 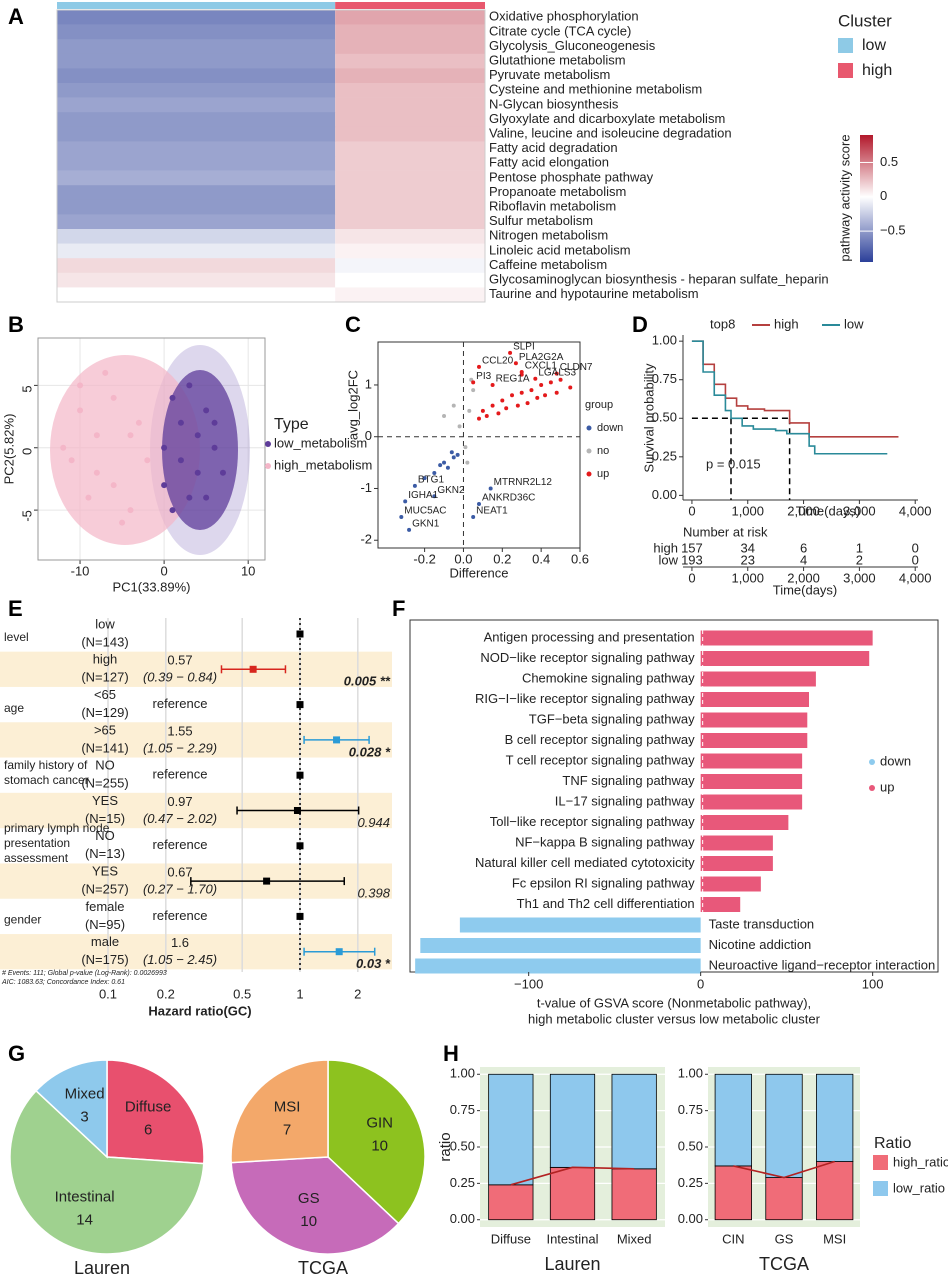 I want to click on variable-label: age, so click(x=14, y=708).